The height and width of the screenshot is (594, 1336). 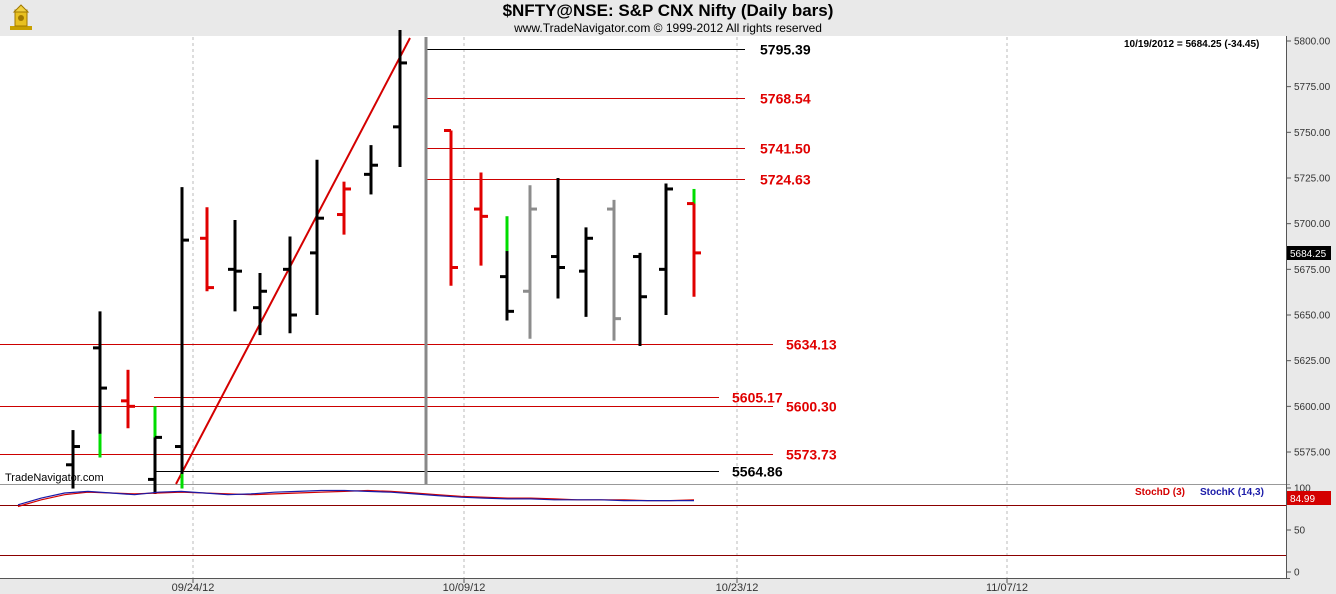 I want to click on indicator-tick-label: 0, so click(x=1297, y=573).